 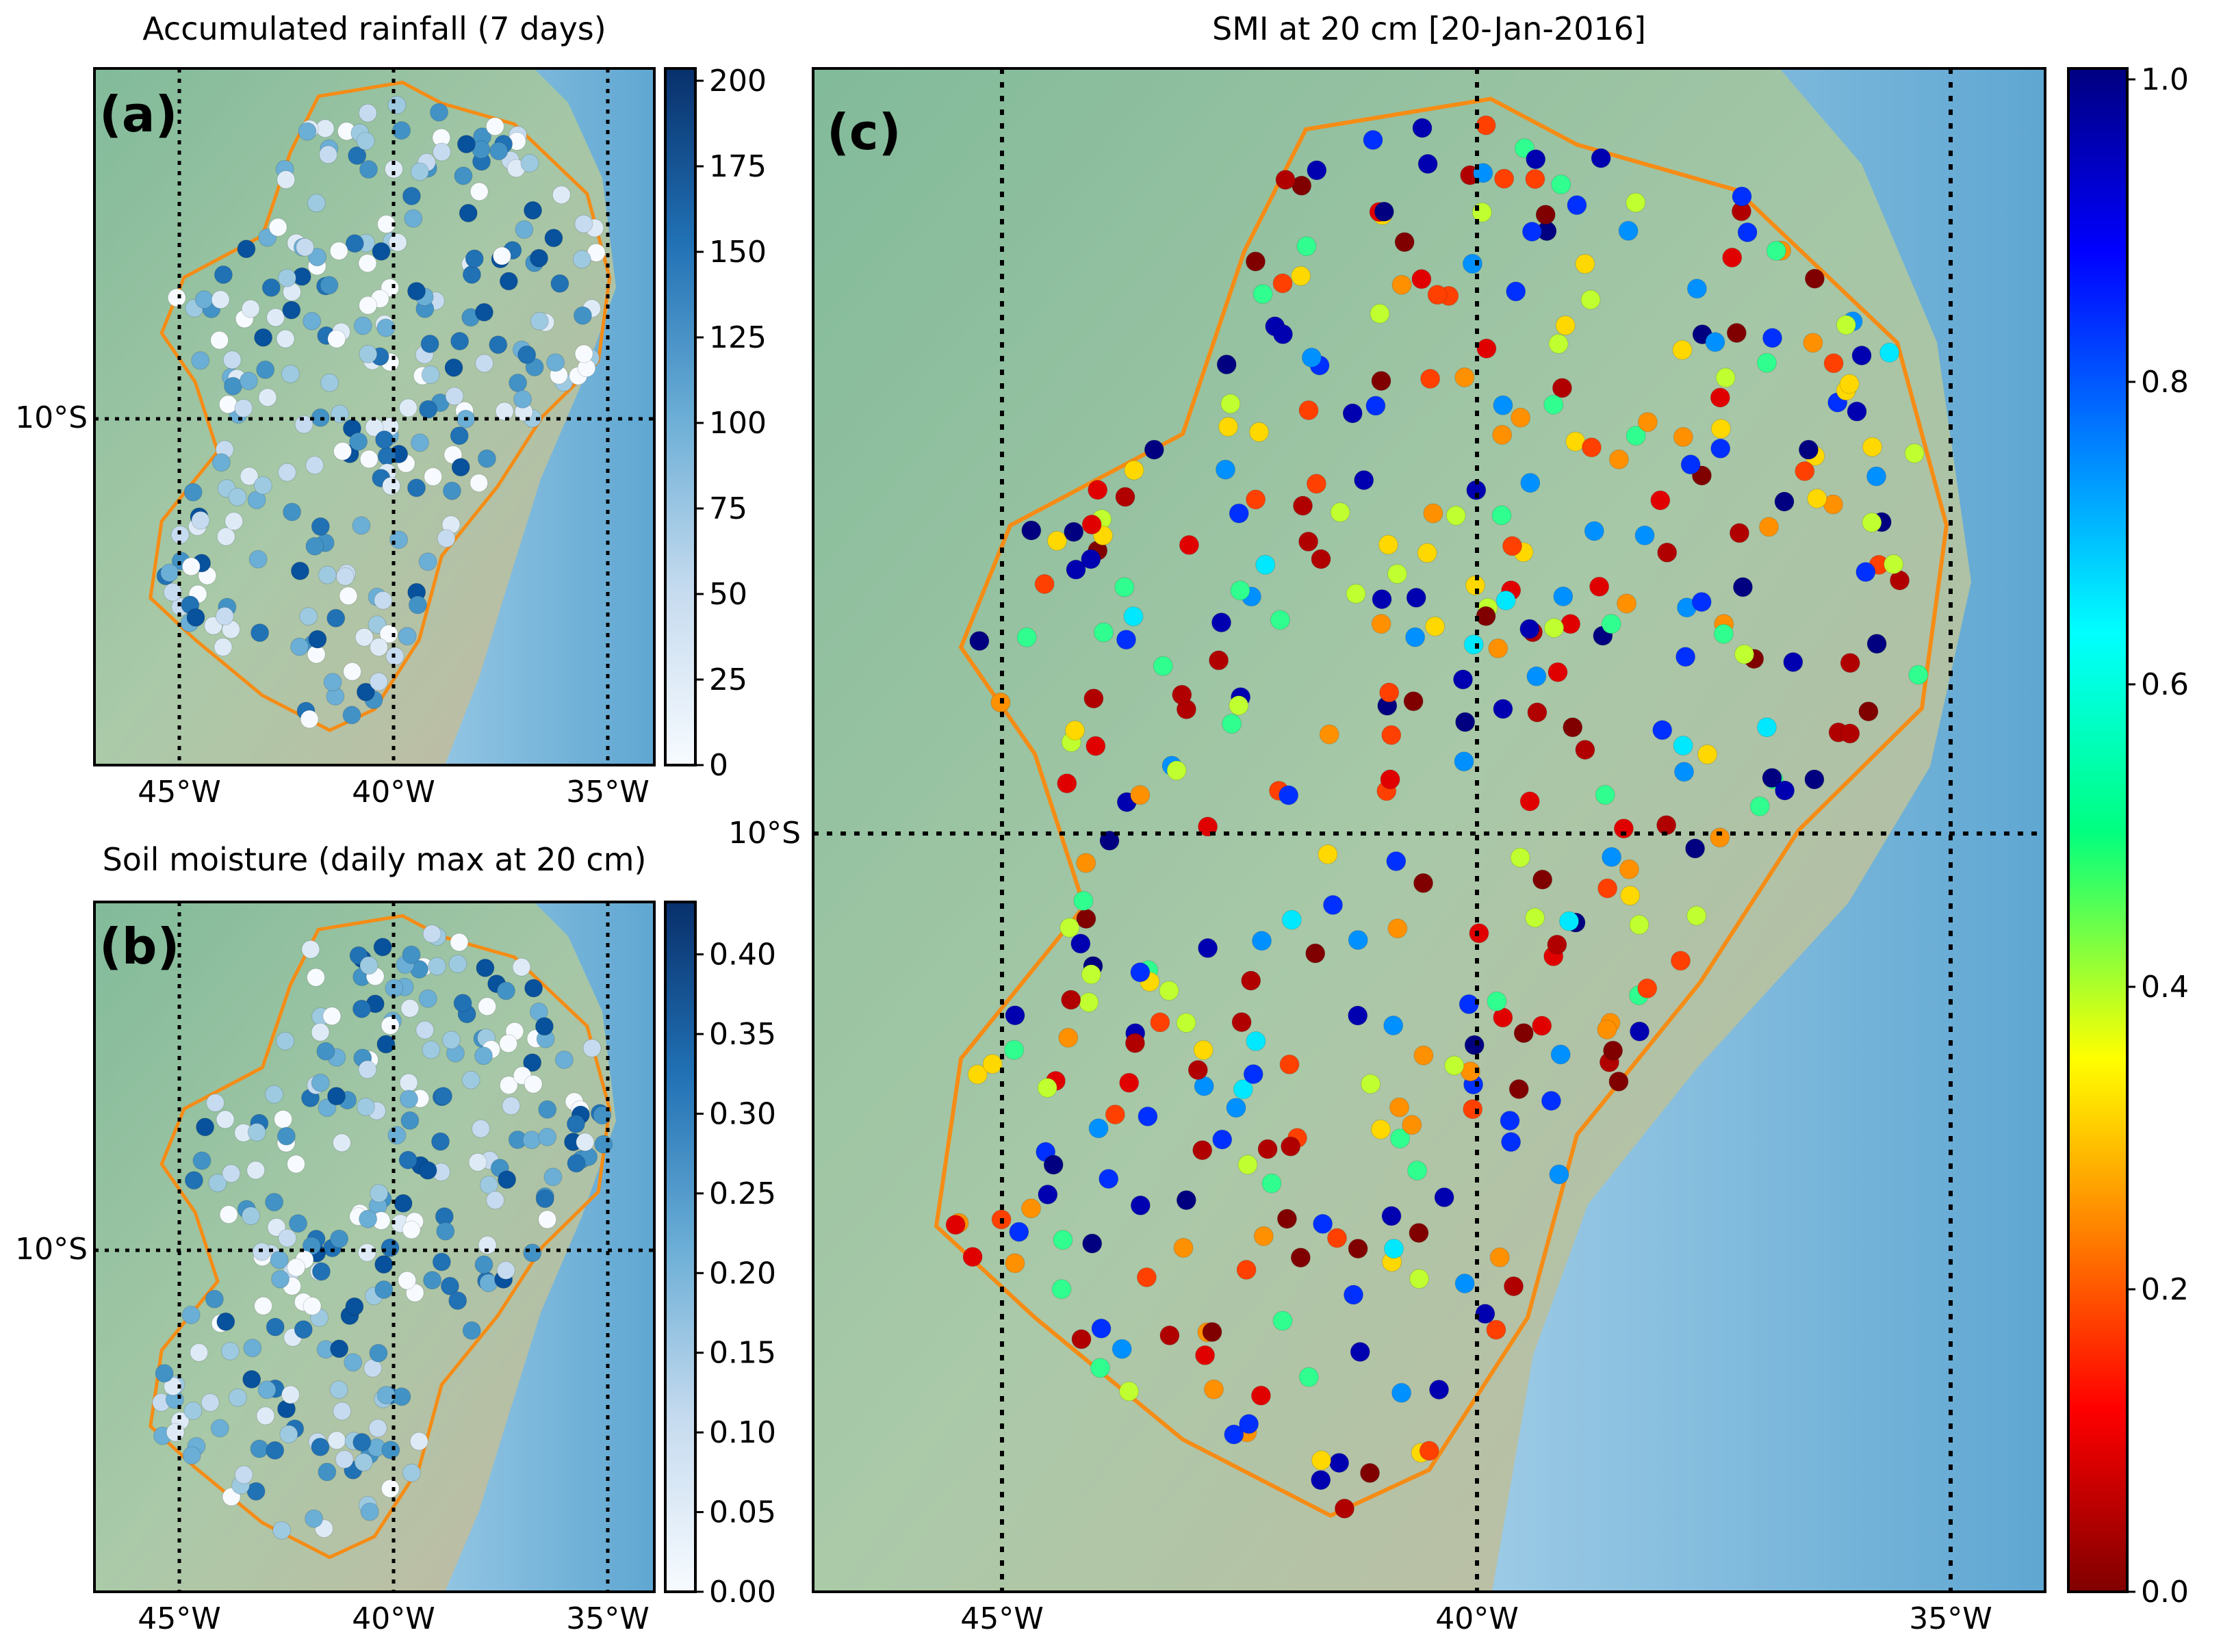 What do you see at coordinates (179, 792) in the screenshot?
I see `panel-a-xticklabel-45w: 45°W` at bounding box center [179, 792].